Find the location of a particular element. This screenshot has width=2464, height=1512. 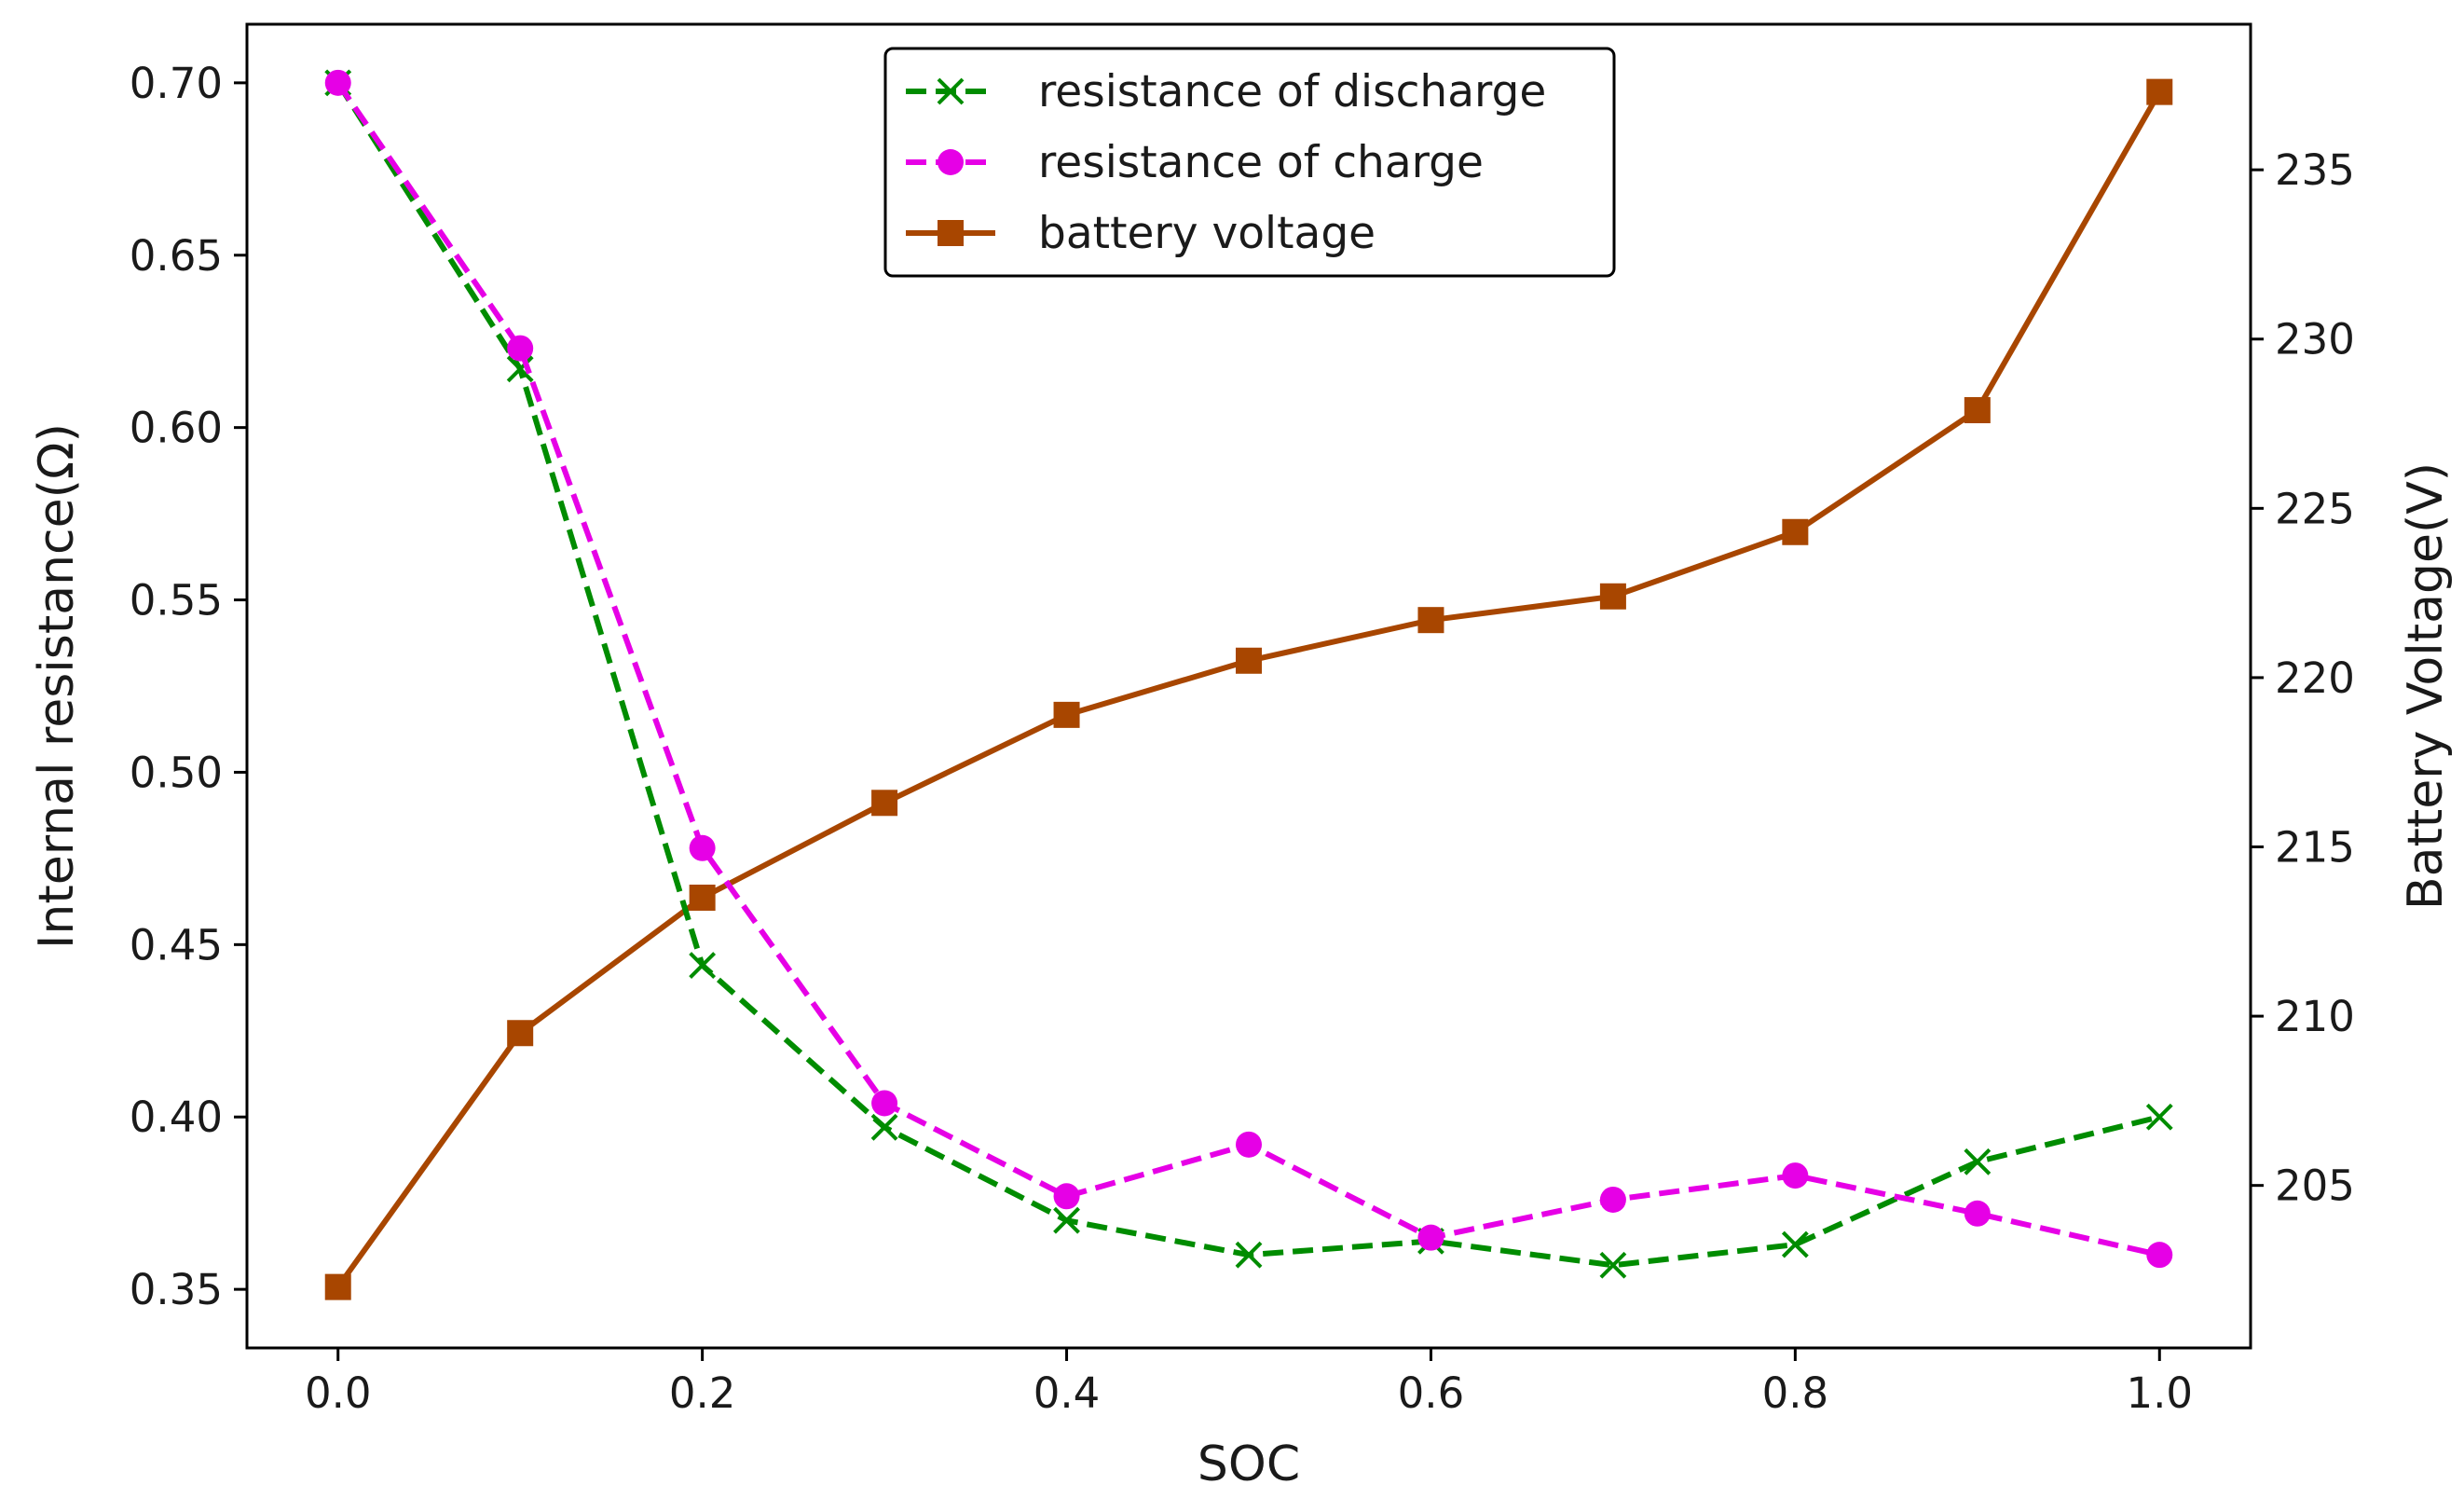

x-tick-label: 1.0 is located at coordinates (2159, 1393).